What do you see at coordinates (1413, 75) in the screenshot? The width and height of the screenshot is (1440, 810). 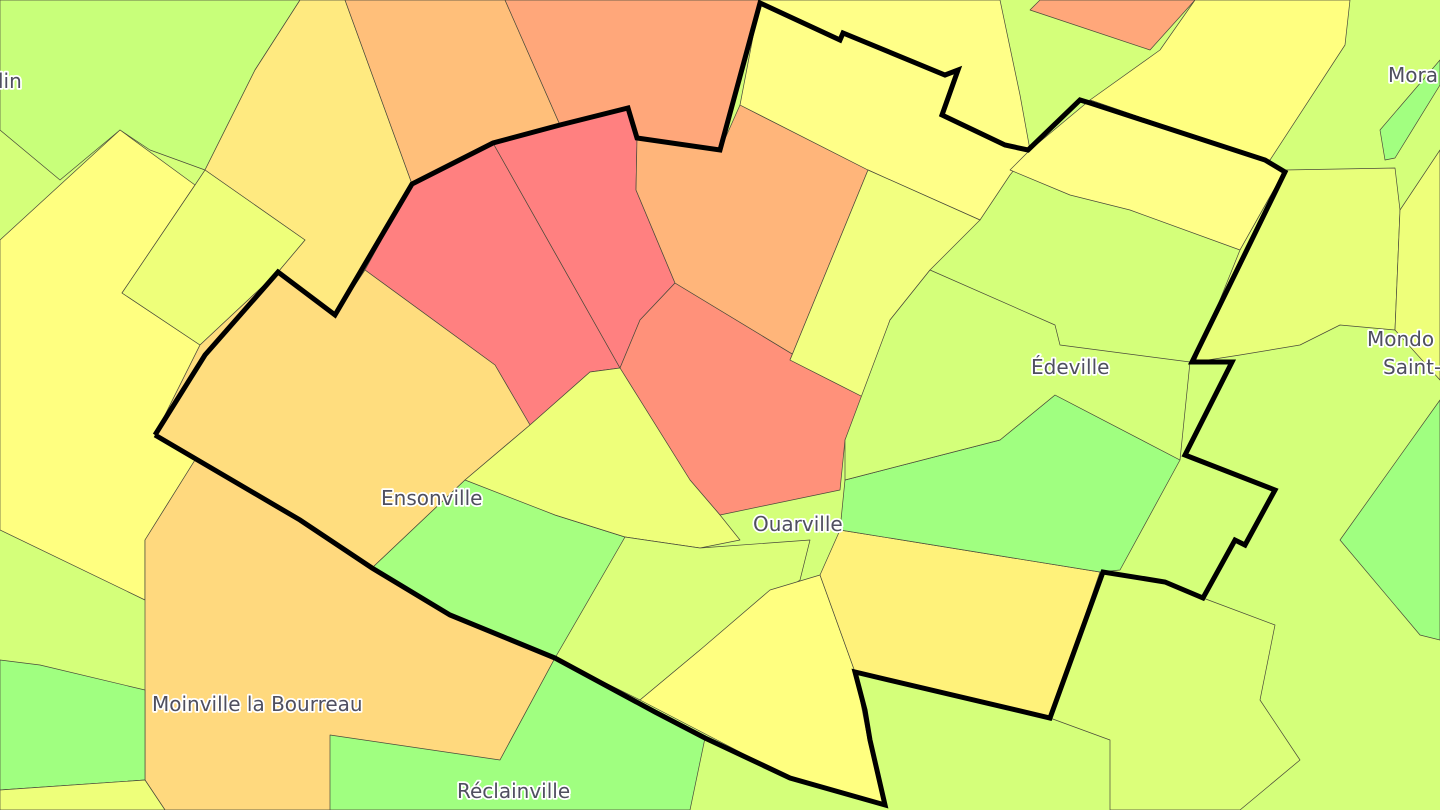 I see `place-label-mora: Mora` at bounding box center [1413, 75].